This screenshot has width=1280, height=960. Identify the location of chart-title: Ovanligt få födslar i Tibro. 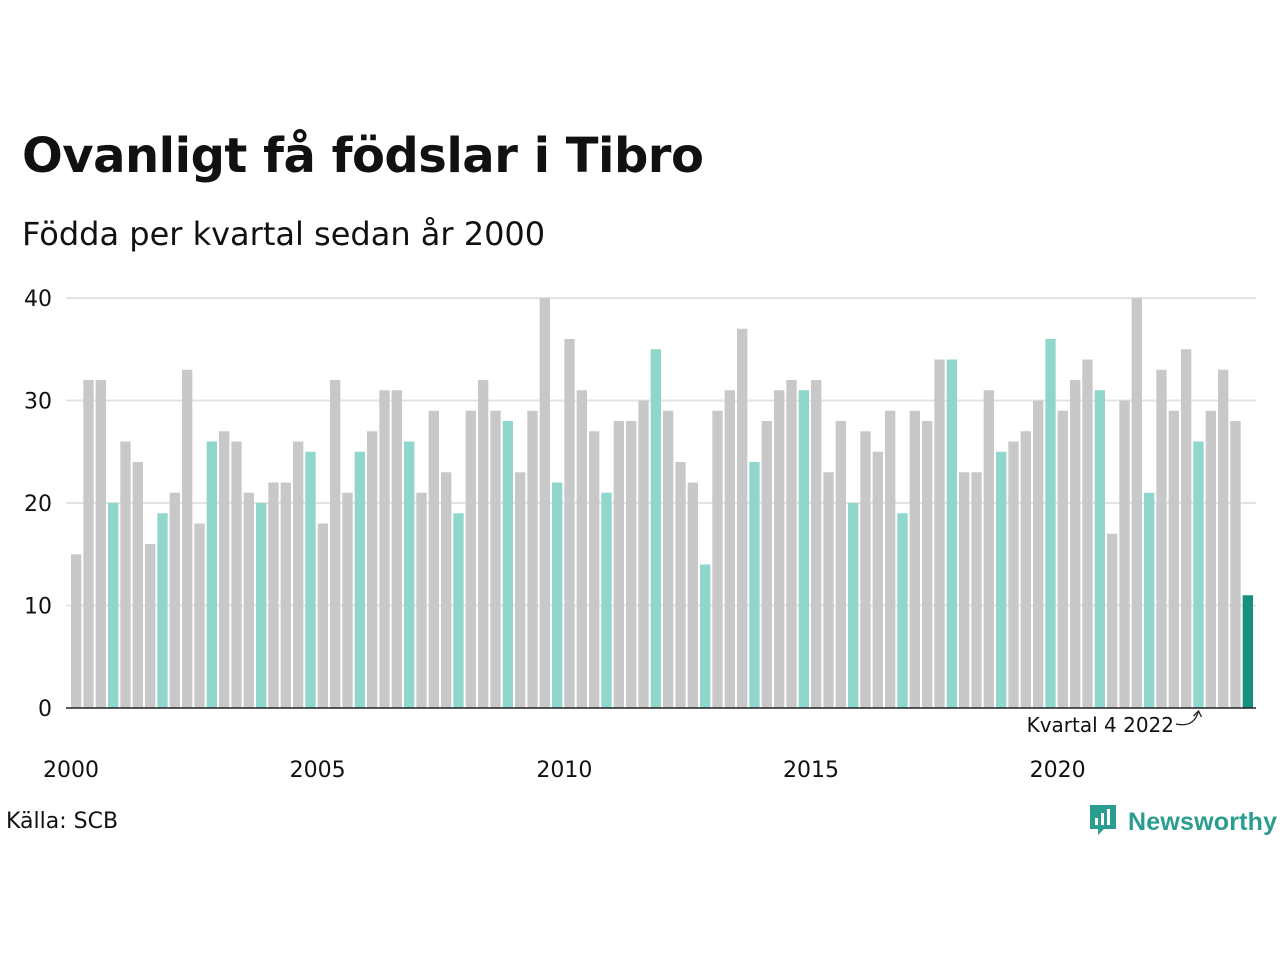
(363, 156).